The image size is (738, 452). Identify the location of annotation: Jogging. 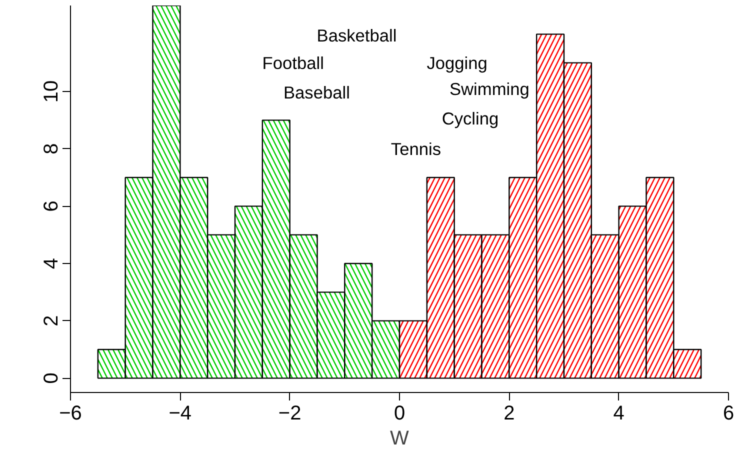
(457, 62).